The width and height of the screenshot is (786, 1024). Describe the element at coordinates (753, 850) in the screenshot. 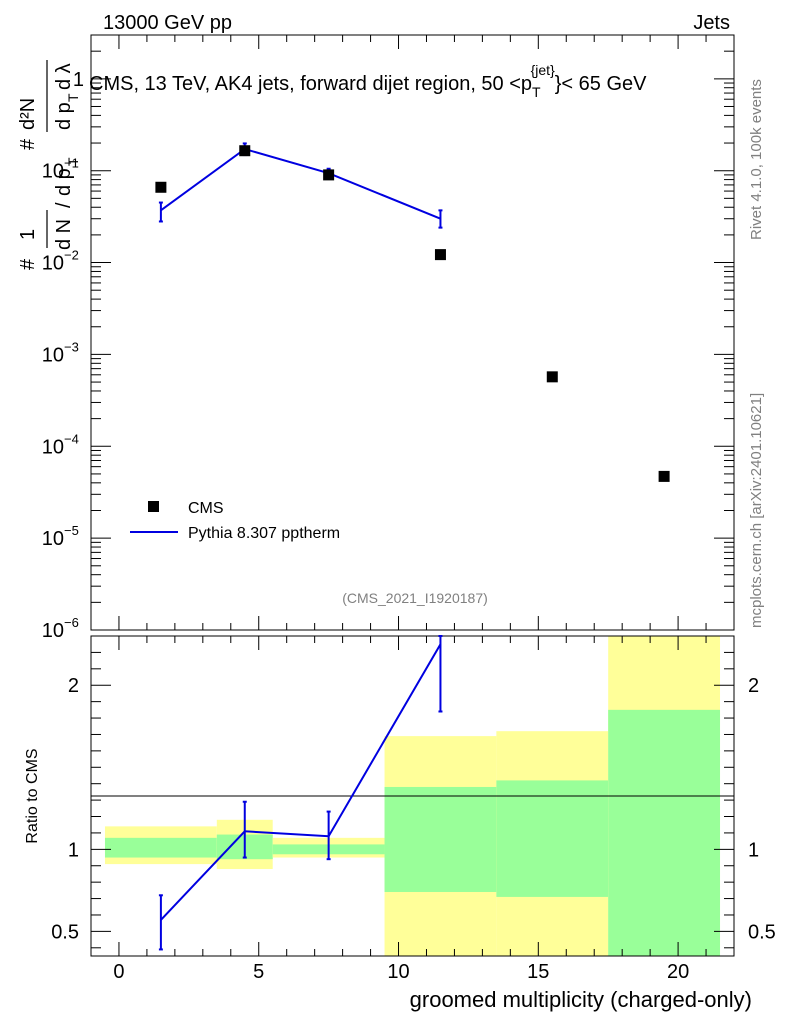

I see `ratio-y-tick-label-right: 1` at that location.